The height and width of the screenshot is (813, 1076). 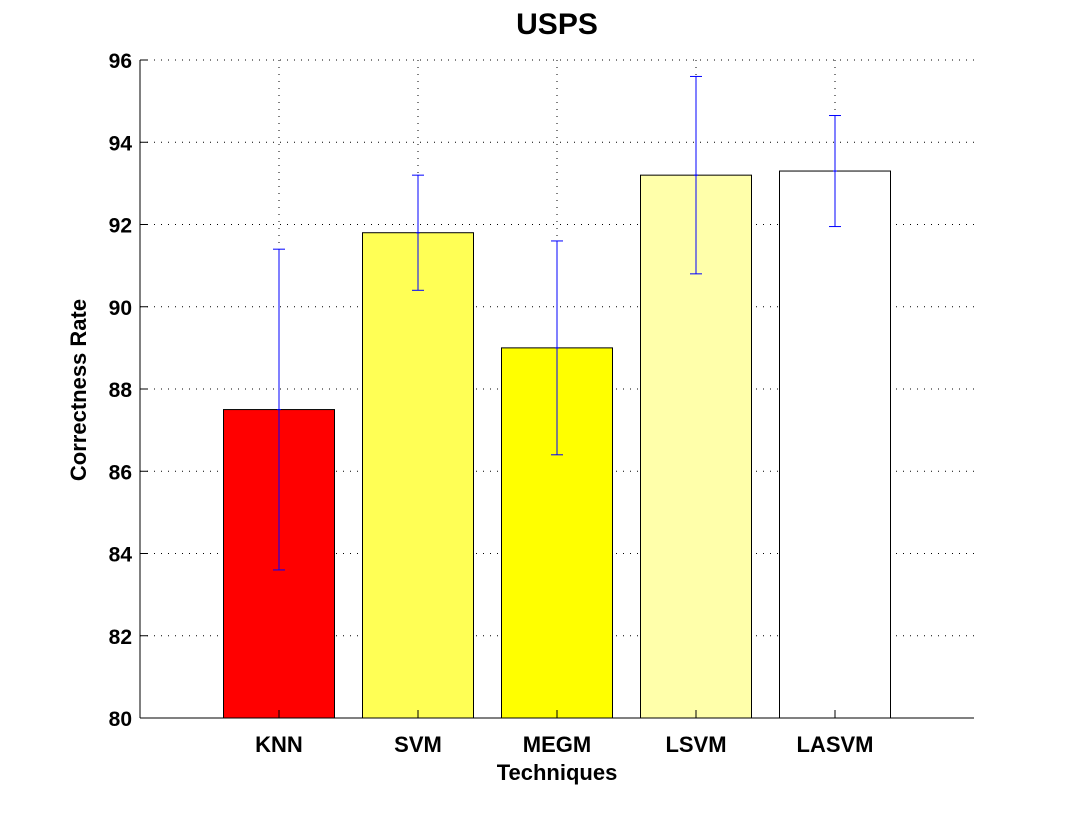 I want to click on x-tick-label: MEGM, so click(x=557, y=744).